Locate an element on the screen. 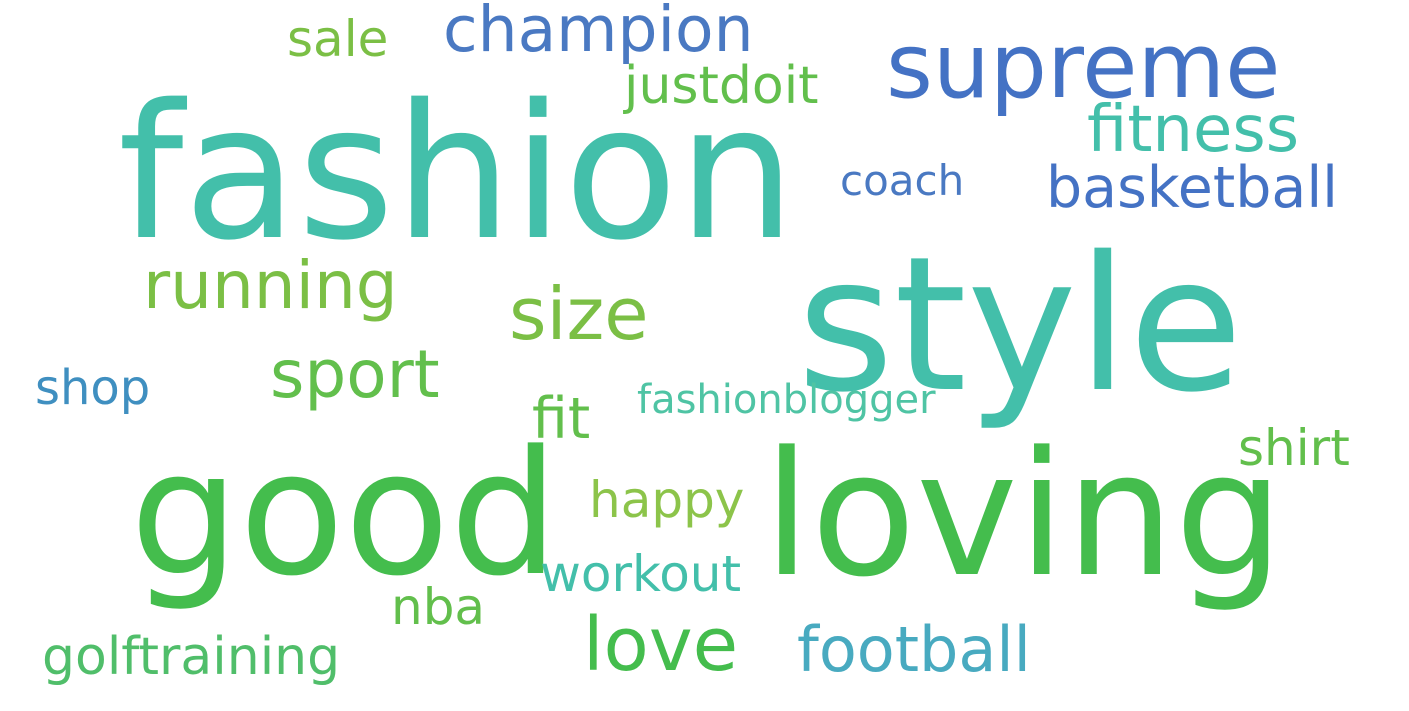 The width and height of the screenshot is (1409, 711). word-basketball: basketball is located at coordinates (1192, 188).